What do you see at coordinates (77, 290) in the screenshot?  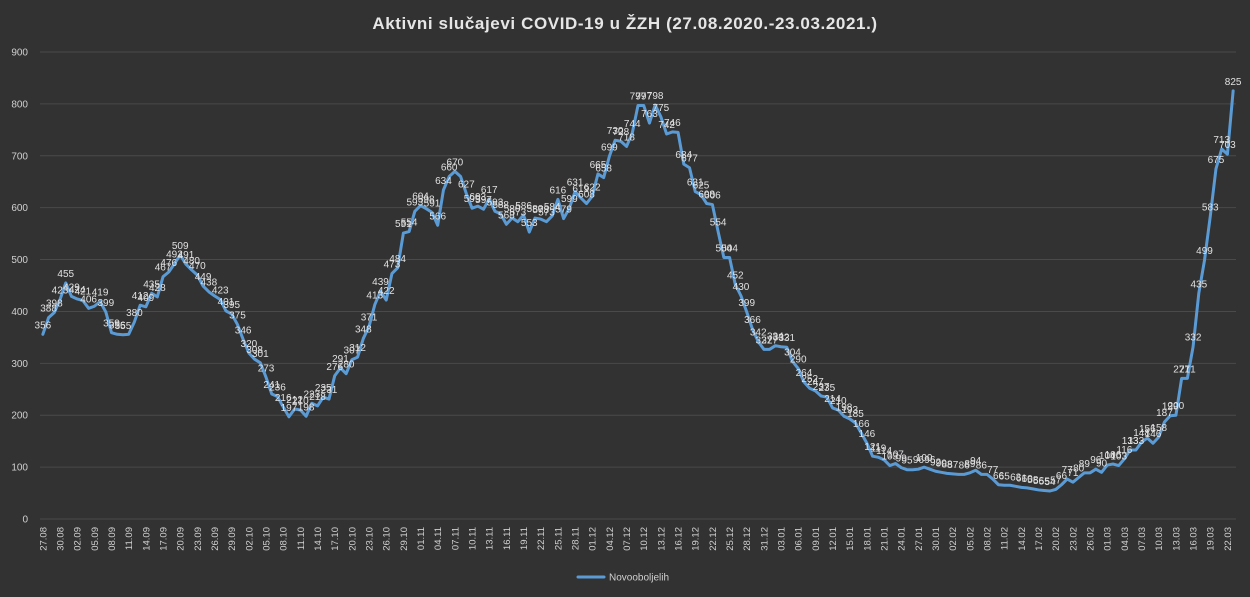 I see `data-label: 424` at bounding box center [77, 290].